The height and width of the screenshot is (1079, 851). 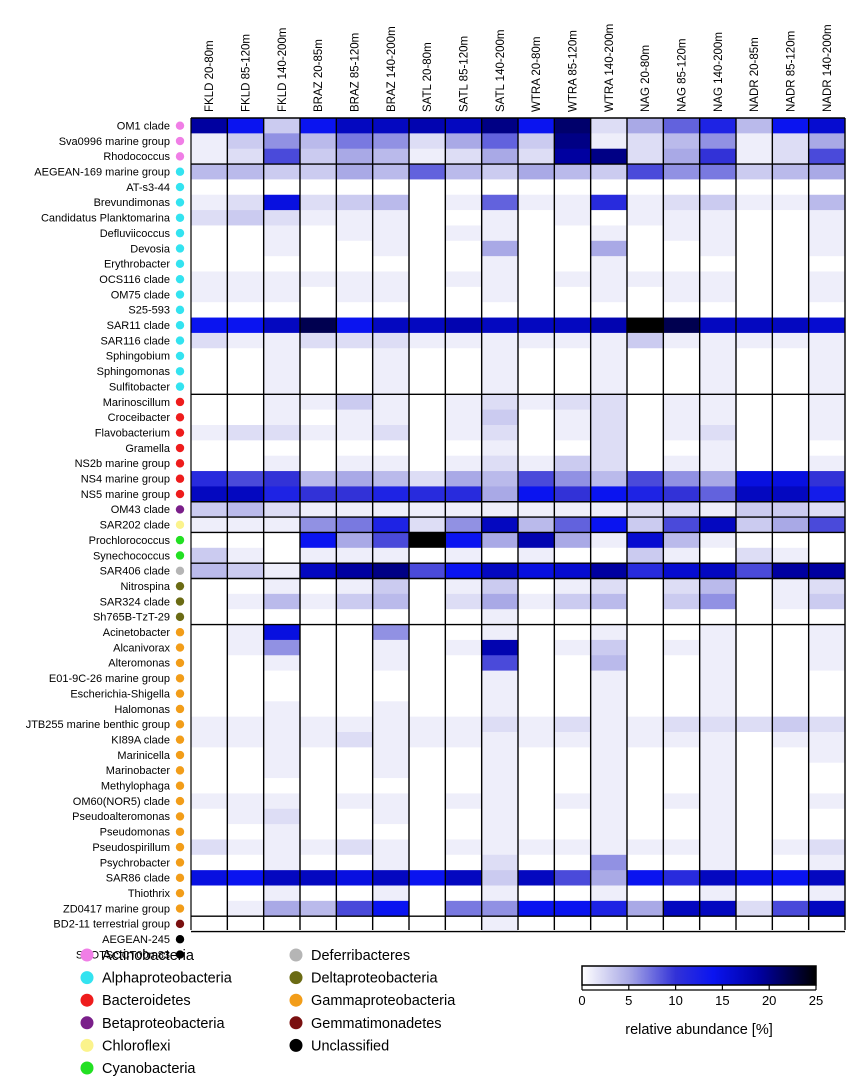 I want to click on column-label-nadr-20-85m: NADR 20-85m, so click(x=755, y=74).